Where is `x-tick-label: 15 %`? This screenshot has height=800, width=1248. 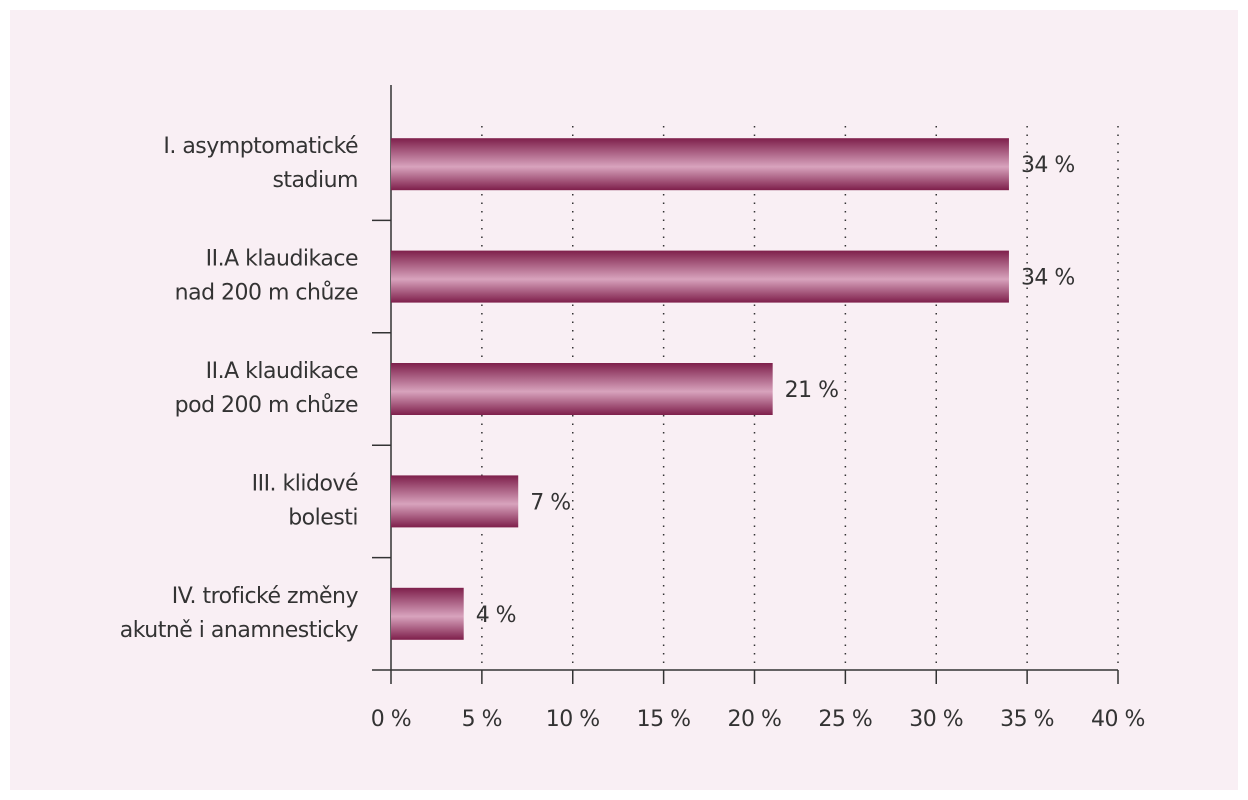
x-tick-label: 15 % is located at coordinates (664, 719).